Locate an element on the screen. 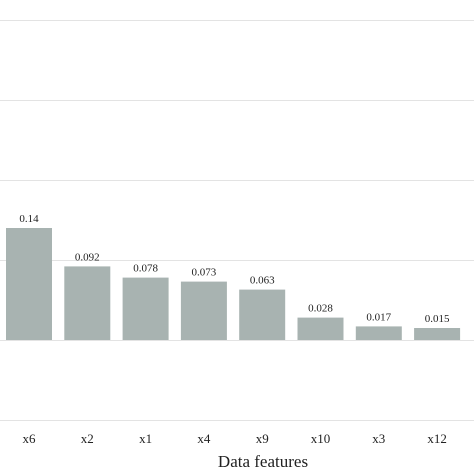 This screenshot has height=474, width=474. x-tick-label-x9: x9 is located at coordinates (262, 438).